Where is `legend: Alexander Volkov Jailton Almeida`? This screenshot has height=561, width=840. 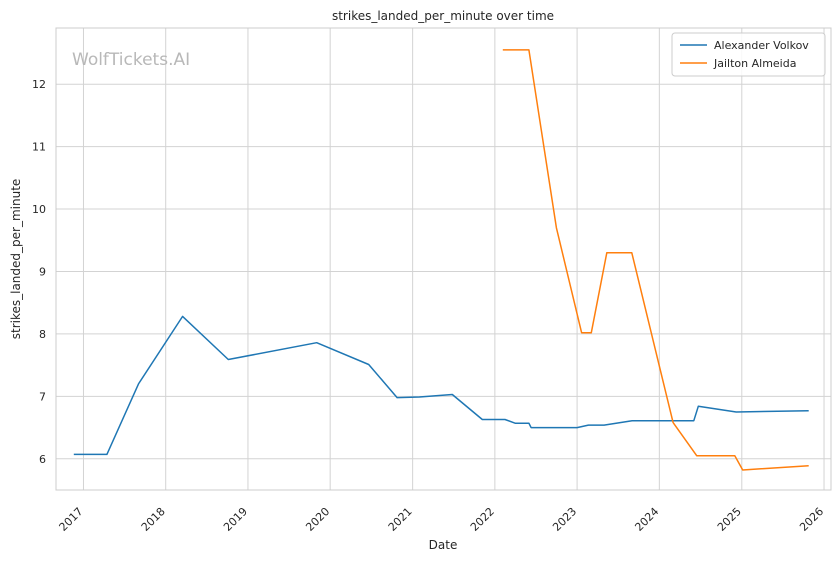
legend: Alexander Volkov Jailton Almeida is located at coordinates (748, 54).